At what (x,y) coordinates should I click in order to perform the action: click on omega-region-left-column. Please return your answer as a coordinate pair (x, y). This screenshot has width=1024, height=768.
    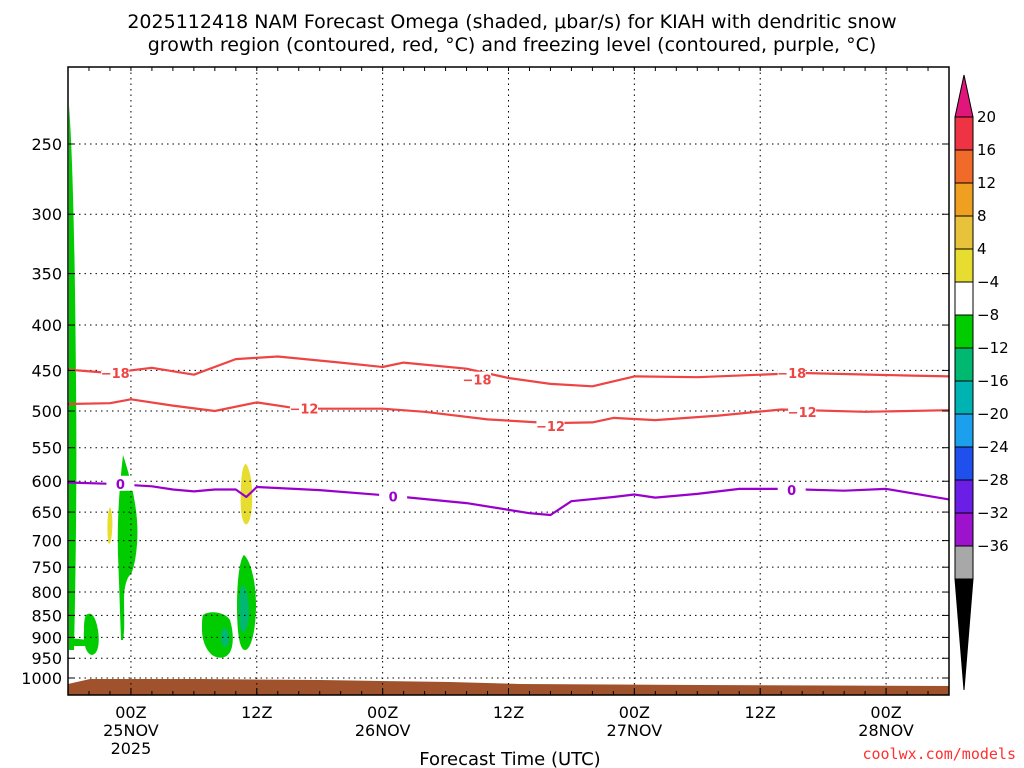
    Looking at the image, I should click on (73, 377).